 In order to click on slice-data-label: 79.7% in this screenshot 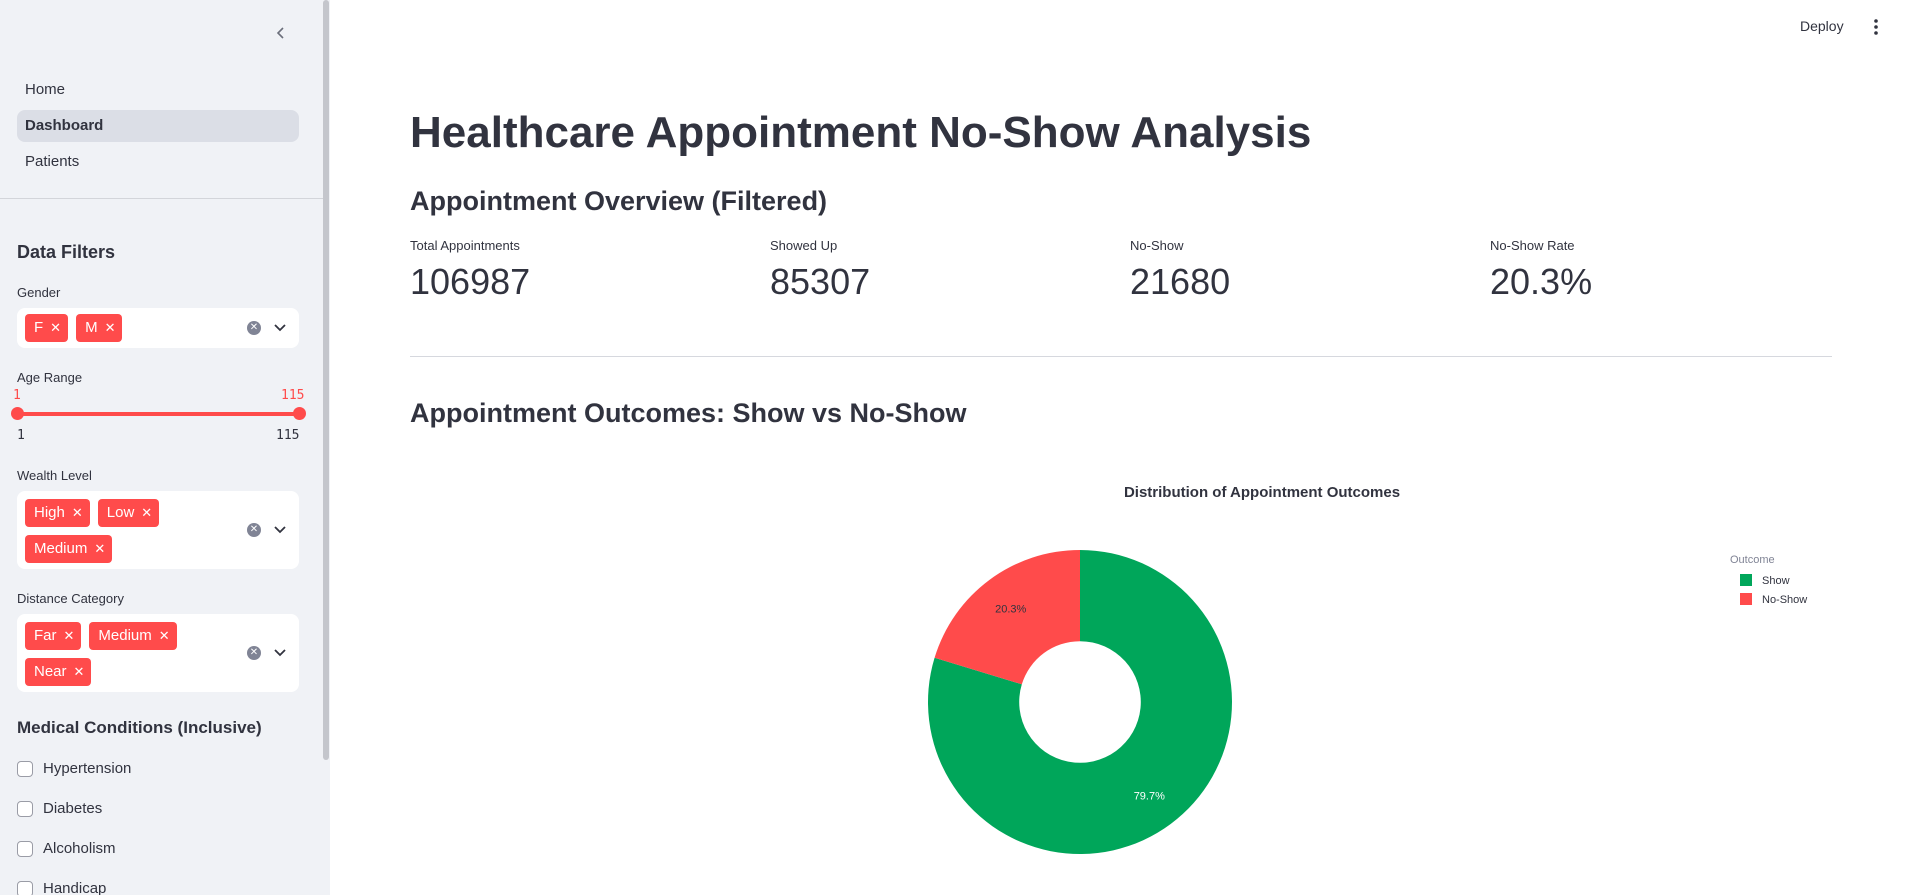, I will do `click(1149, 797)`.